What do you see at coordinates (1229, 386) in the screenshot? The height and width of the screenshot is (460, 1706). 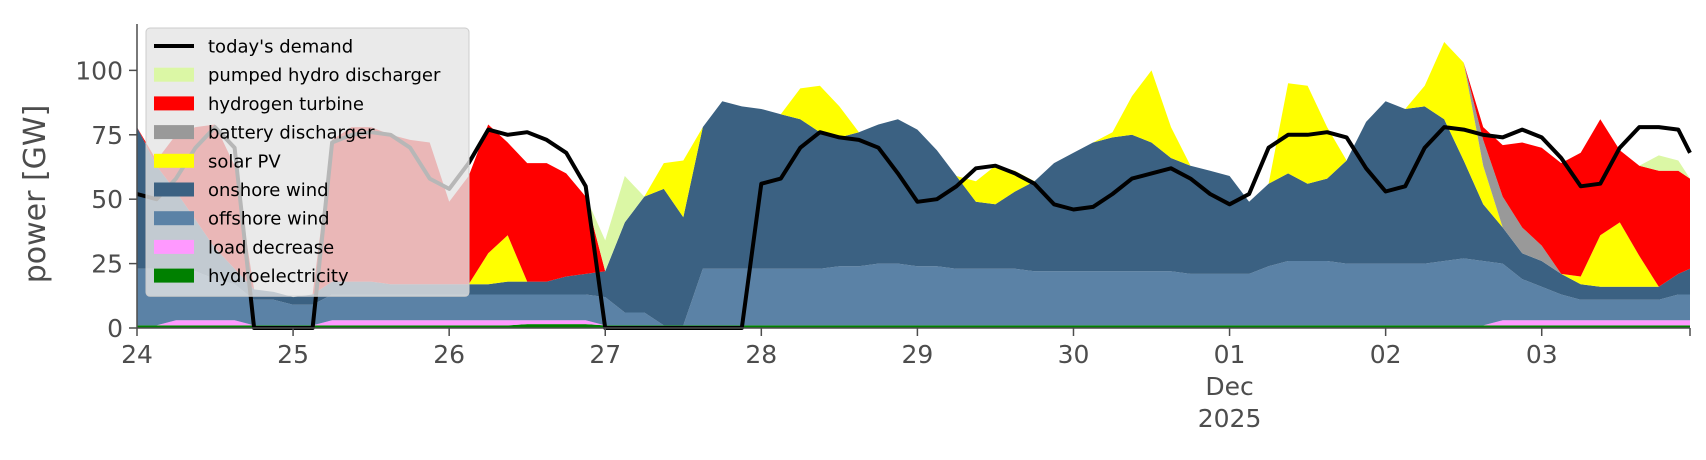 I see `x-month-label: Dec` at bounding box center [1229, 386].